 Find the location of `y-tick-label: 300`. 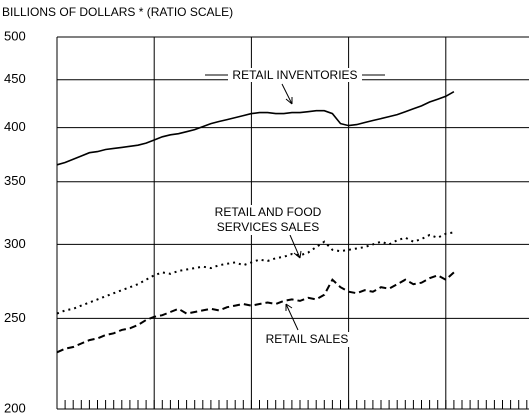

y-tick-label: 300 is located at coordinates (15, 243).